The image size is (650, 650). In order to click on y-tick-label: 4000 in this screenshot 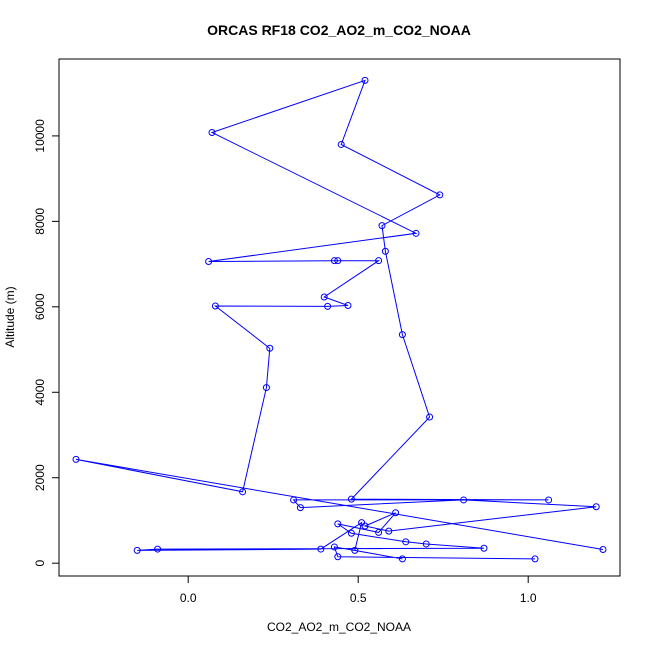, I will do `click(40, 392)`.